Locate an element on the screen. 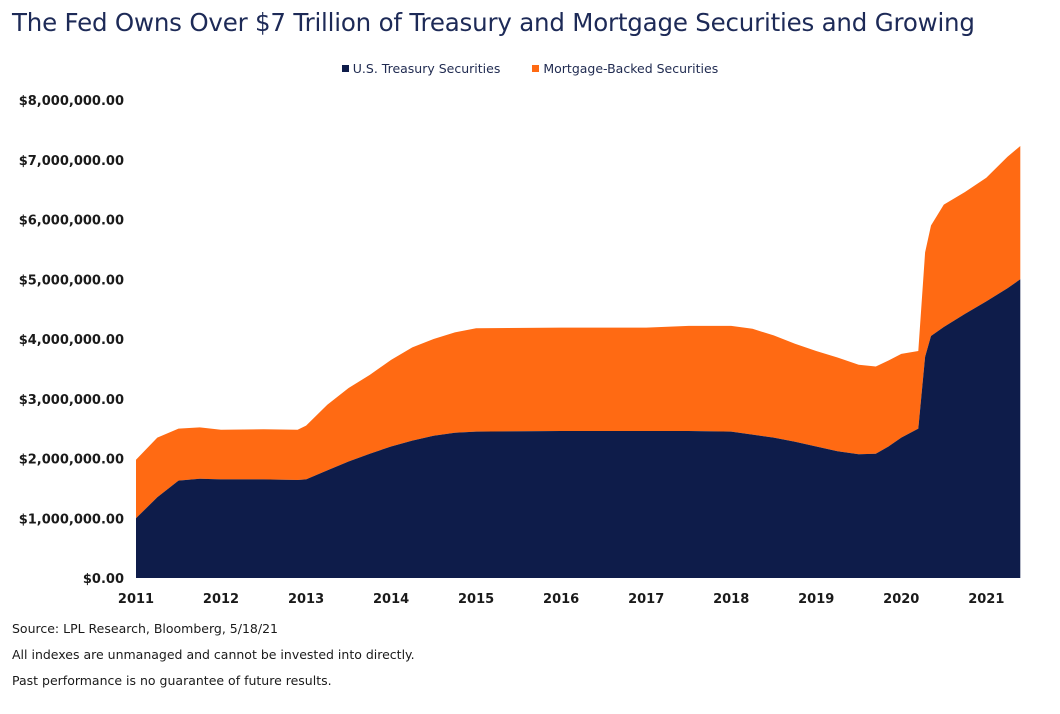 This screenshot has height=714, width=1060. legend-item-treasury: U.S. Treasury Securities is located at coordinates (421, 68).